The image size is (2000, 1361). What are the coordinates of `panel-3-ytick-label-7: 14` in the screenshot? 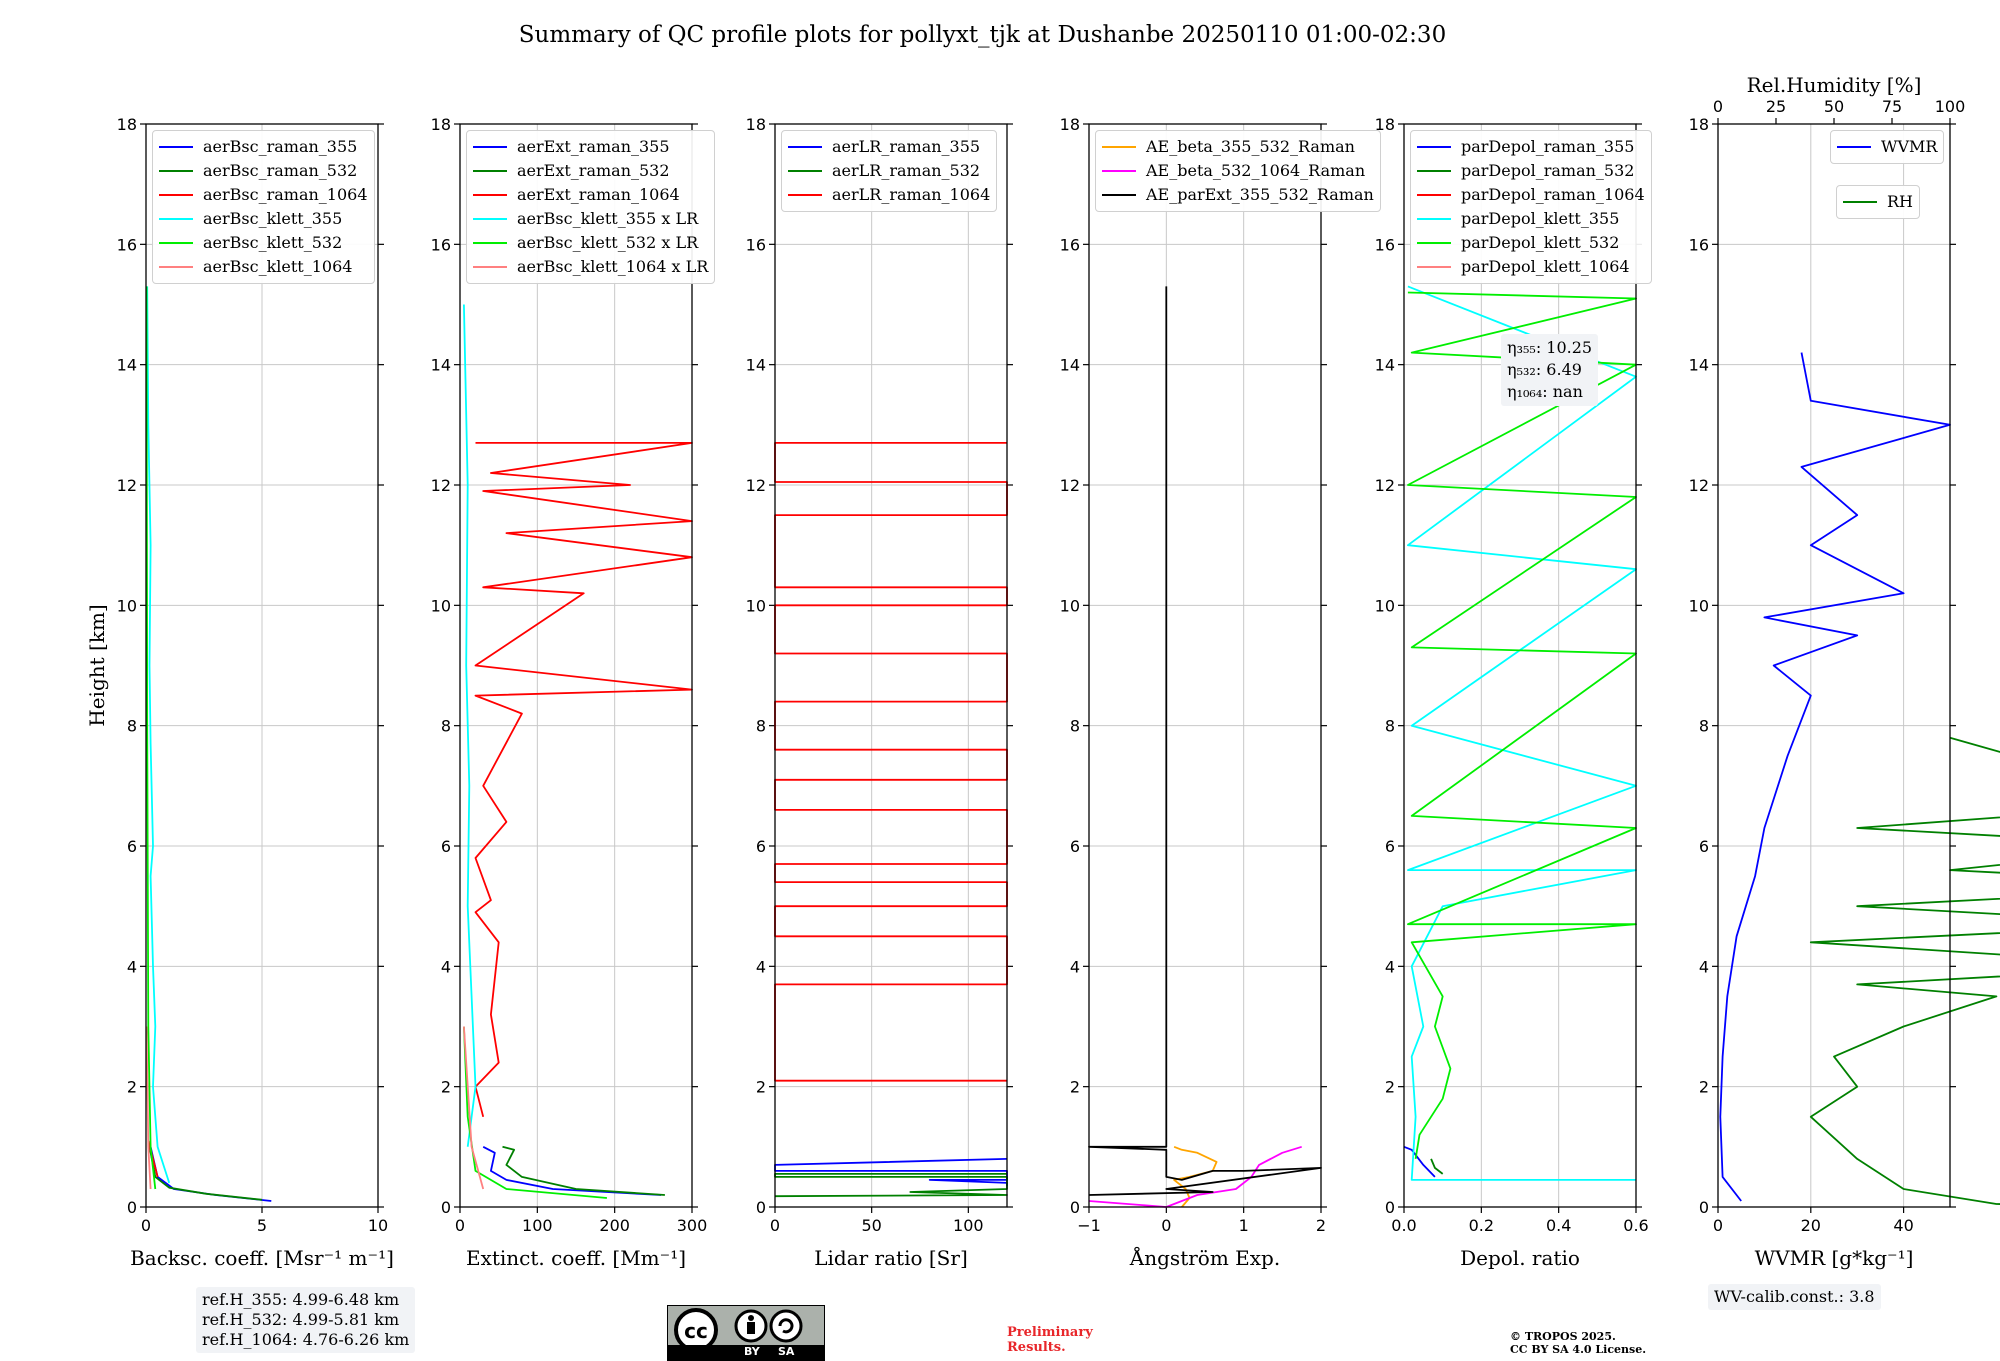 It's located at (756, 365).